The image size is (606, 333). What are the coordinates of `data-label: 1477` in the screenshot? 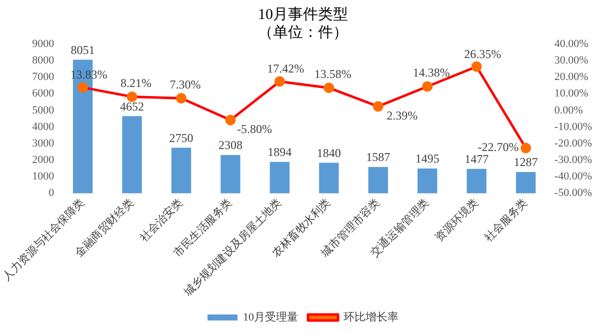 It's located at (476, 159).